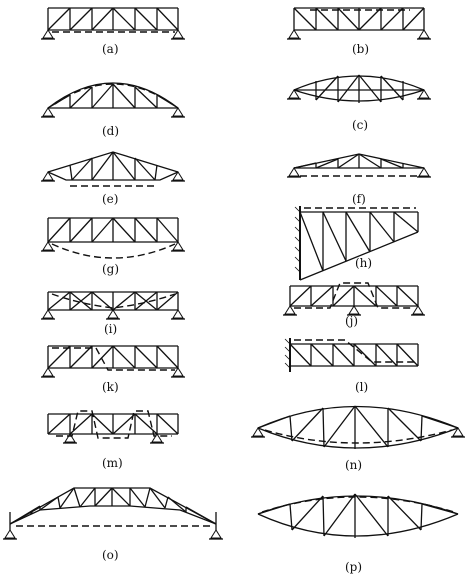  I want to click on panel-label-j: (j), so click(351, 321).